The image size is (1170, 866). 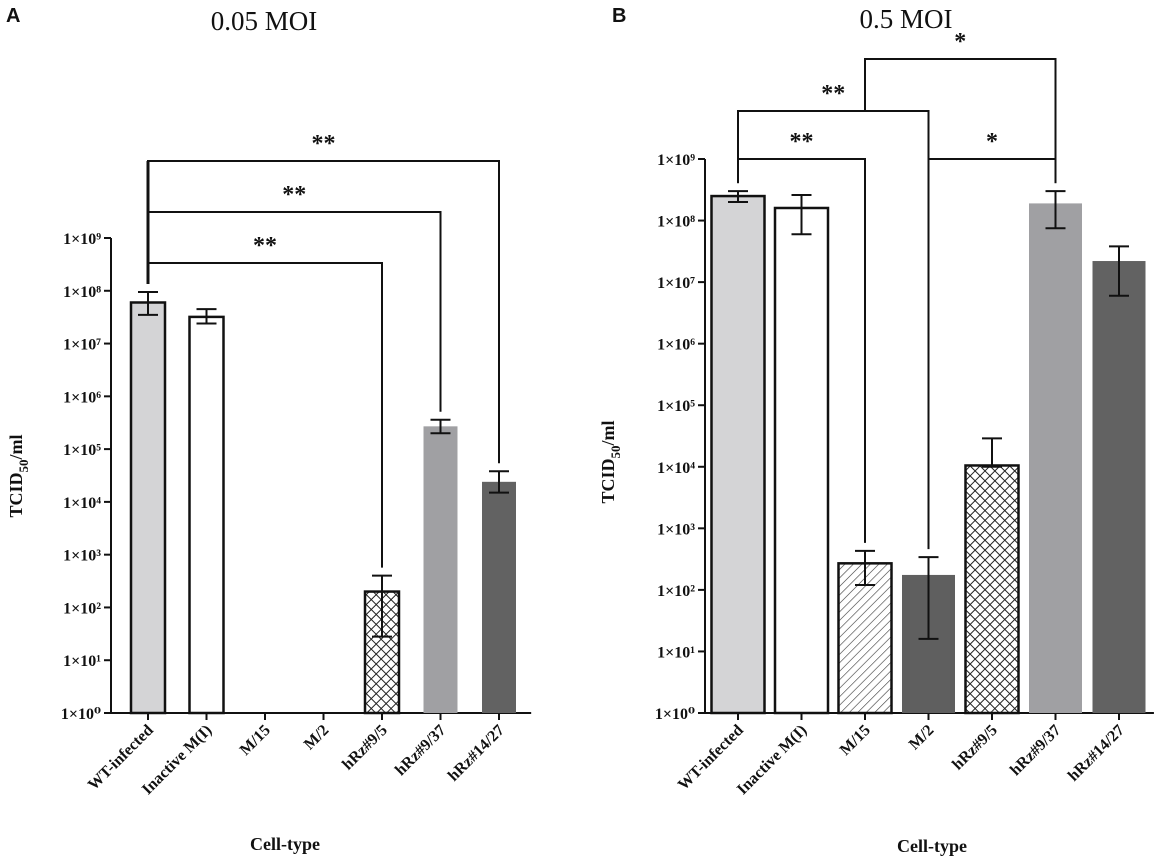 I want to click on panel-a-title: 0.05 MOI, so click(x=264, y=21).